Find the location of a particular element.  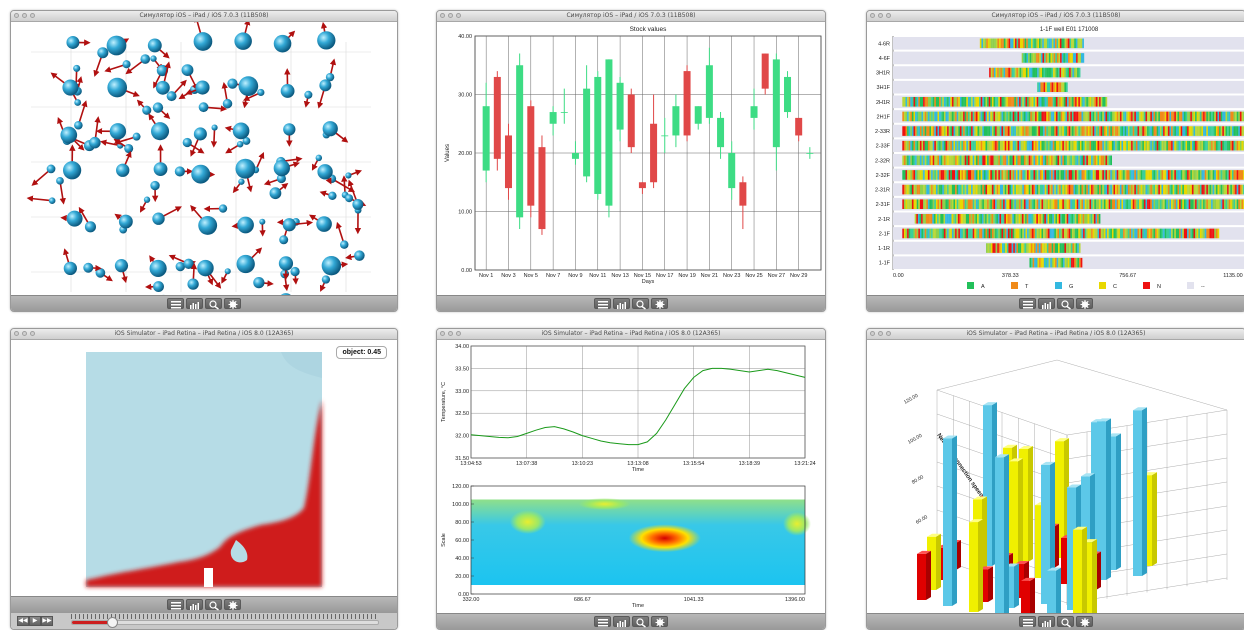

fluid-view: object: 0.45 is located at coordinates (204, 468).